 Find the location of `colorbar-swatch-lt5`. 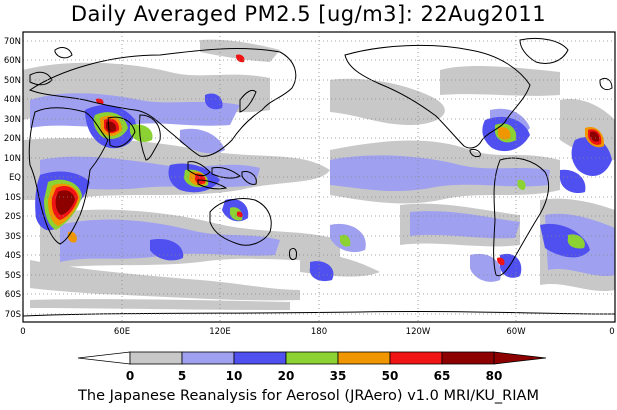

colorbar-swatch-lt5 is located at coordinates (104, 358).